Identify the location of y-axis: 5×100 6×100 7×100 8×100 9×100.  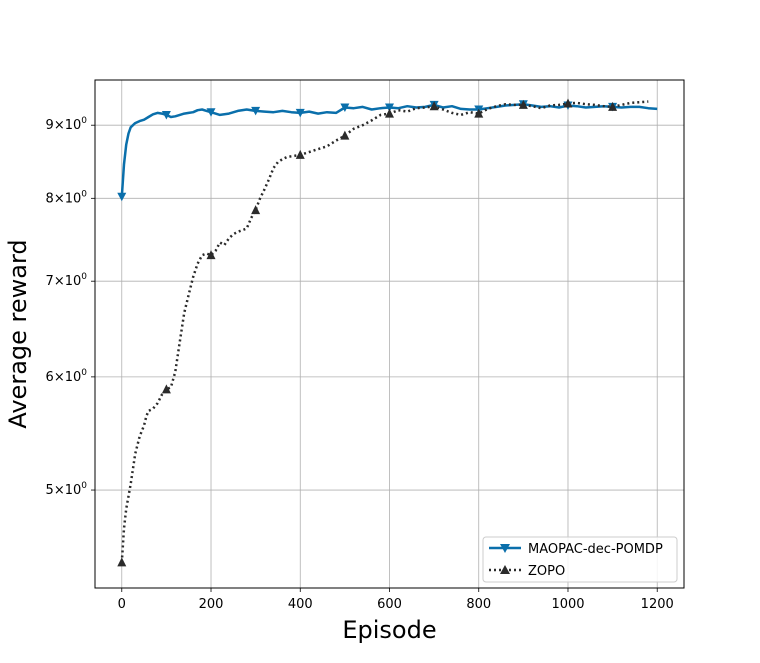
(70, 307).